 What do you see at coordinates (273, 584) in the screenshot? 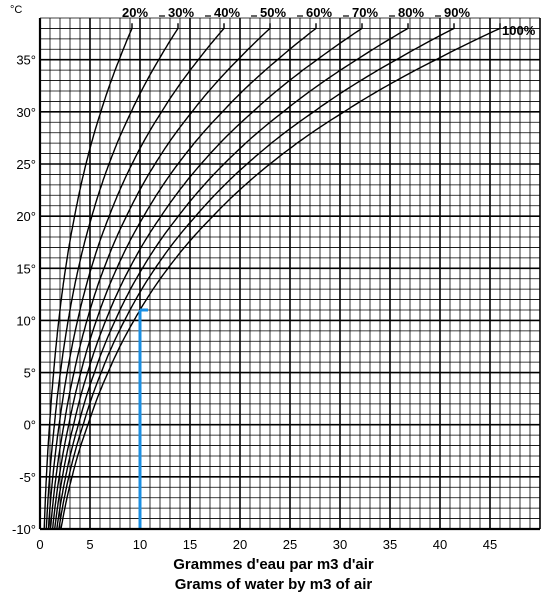
I see `x-axis-title-english: Grams of water by m3 of air` at bounding box center [273, 584].